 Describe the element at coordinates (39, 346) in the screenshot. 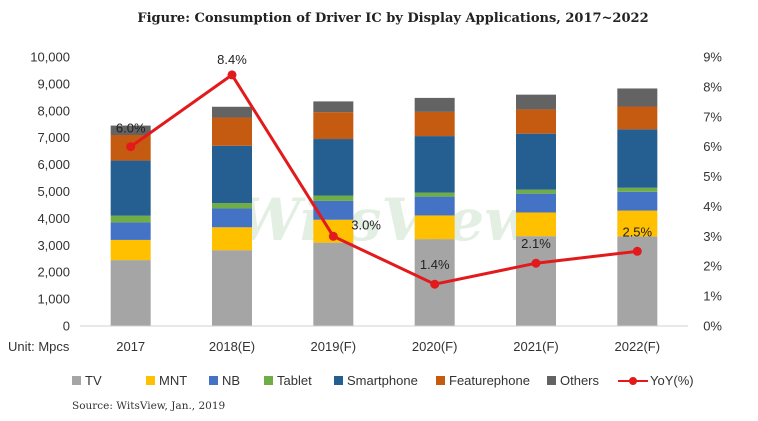

I see `unit-label: Unit: Mpcs` at that location.